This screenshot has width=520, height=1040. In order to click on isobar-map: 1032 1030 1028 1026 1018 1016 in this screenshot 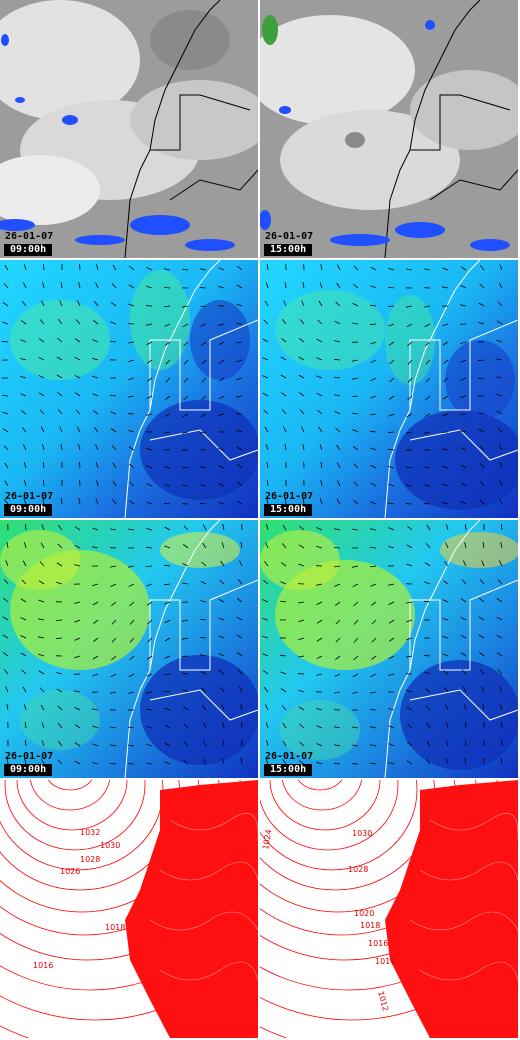, I will do `click(129, 909)`.